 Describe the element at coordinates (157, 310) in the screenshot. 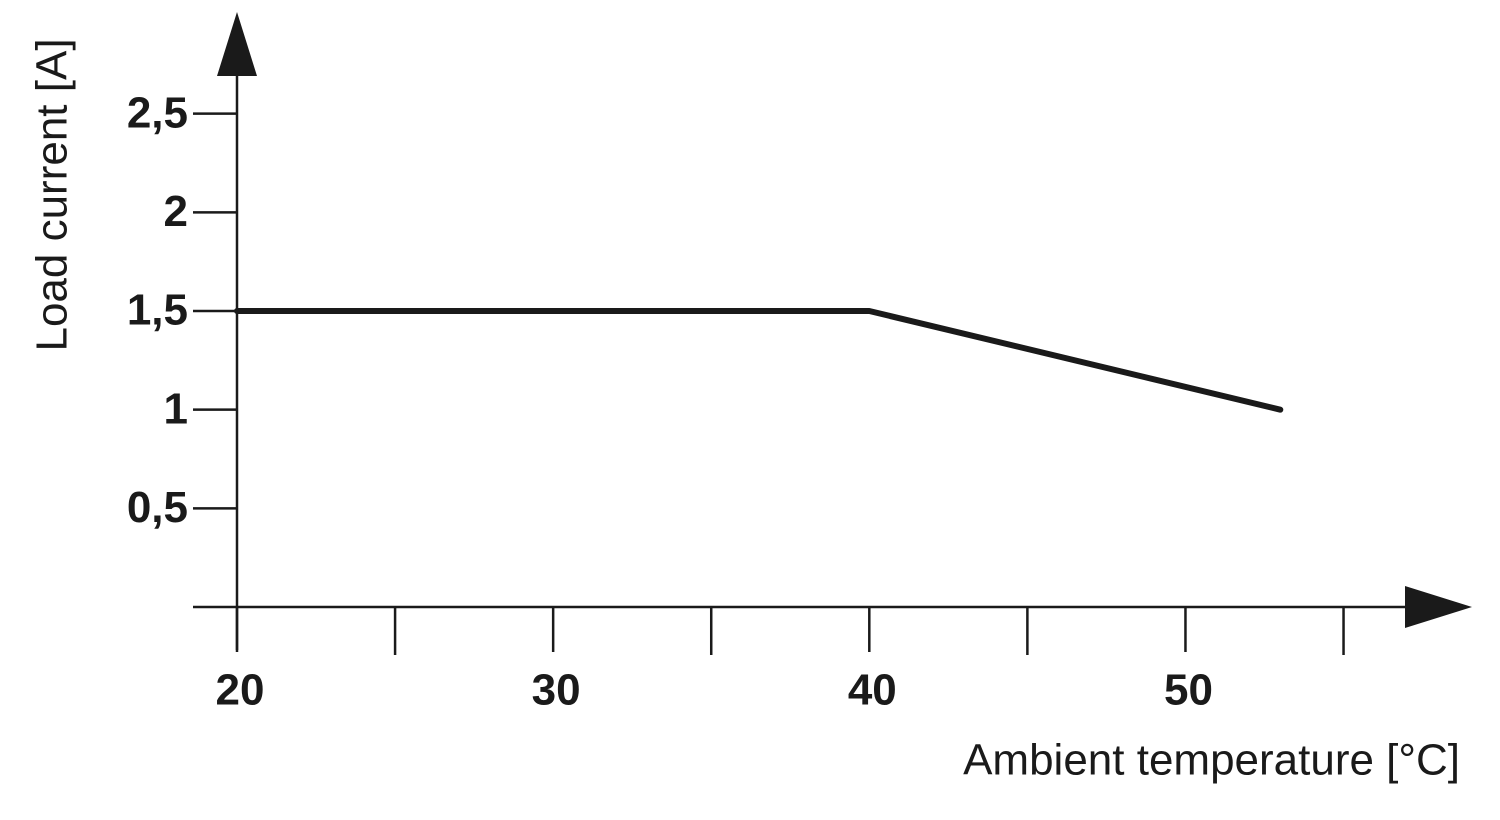

I see `y-tick-label: 1,5` at that location.